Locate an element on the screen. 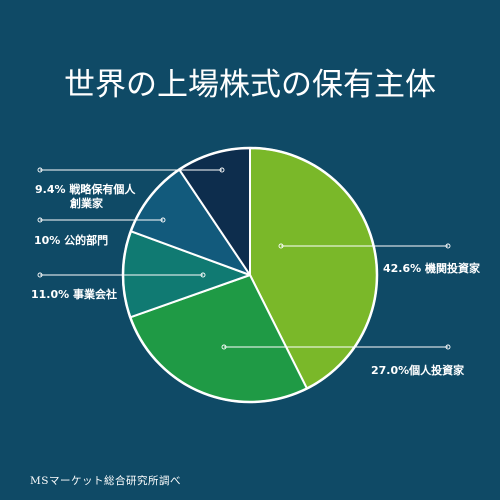  leader-corporate-end-dot is located at coordinates (203, 275).